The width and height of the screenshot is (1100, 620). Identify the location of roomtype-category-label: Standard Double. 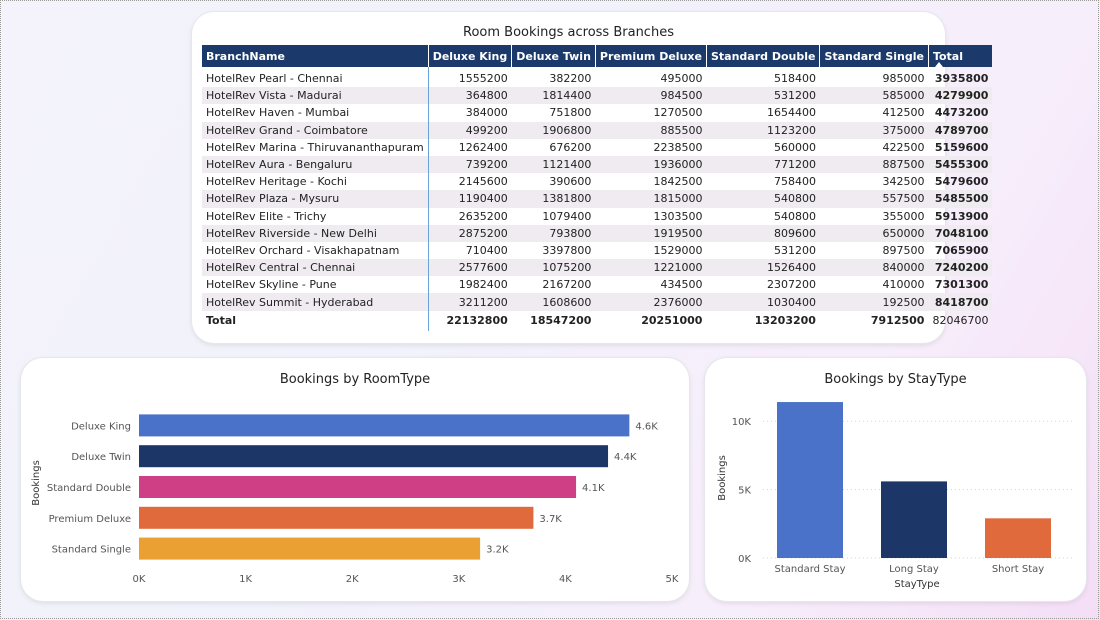
(89, 488).